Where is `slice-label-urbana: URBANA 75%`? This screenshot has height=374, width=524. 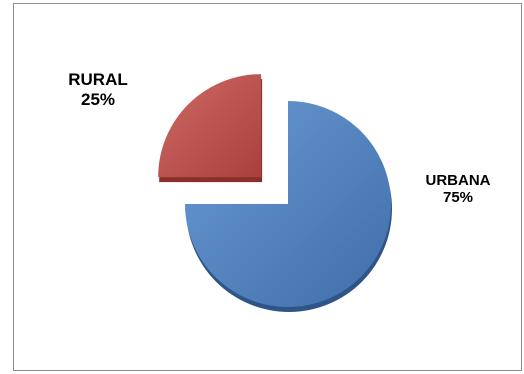
slice-label-urbana: URBANA 75% is located at coordinates (458, 189).